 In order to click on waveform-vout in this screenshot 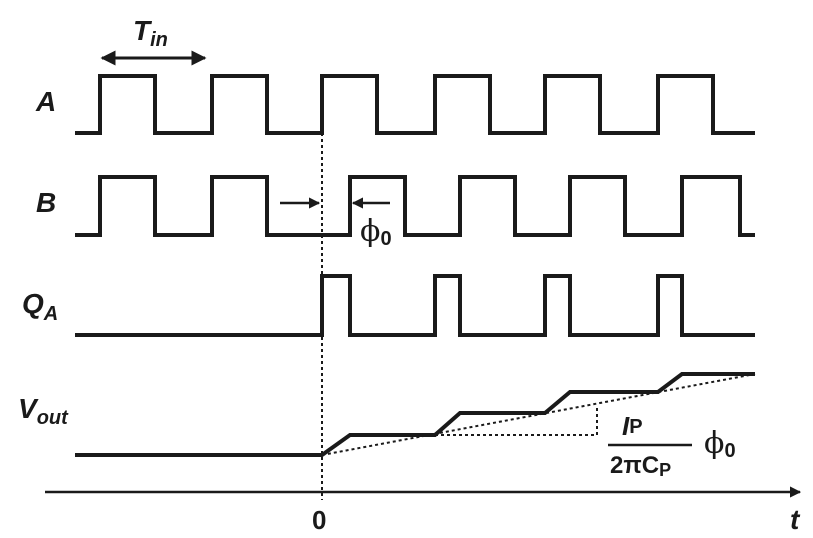, I will do `click(415, 414)`.